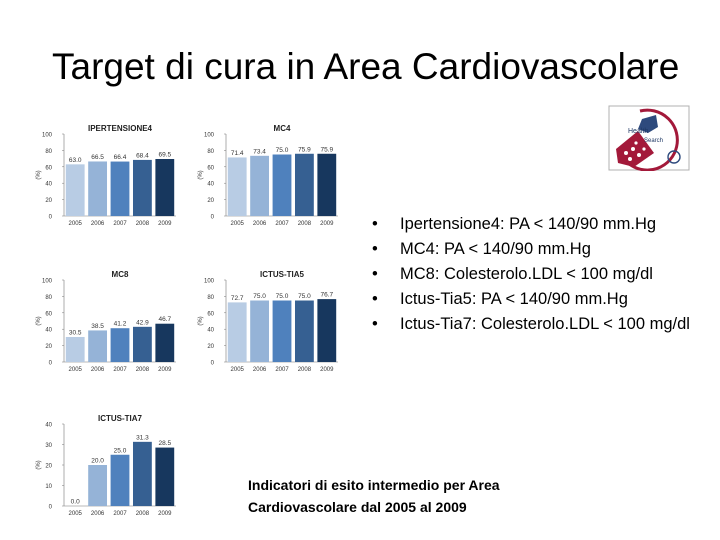 This screenshot has width=720, height=540. Describe the element at coordinates (75, 502) in the screenshot. I see `data-label: 0.0` at that location.